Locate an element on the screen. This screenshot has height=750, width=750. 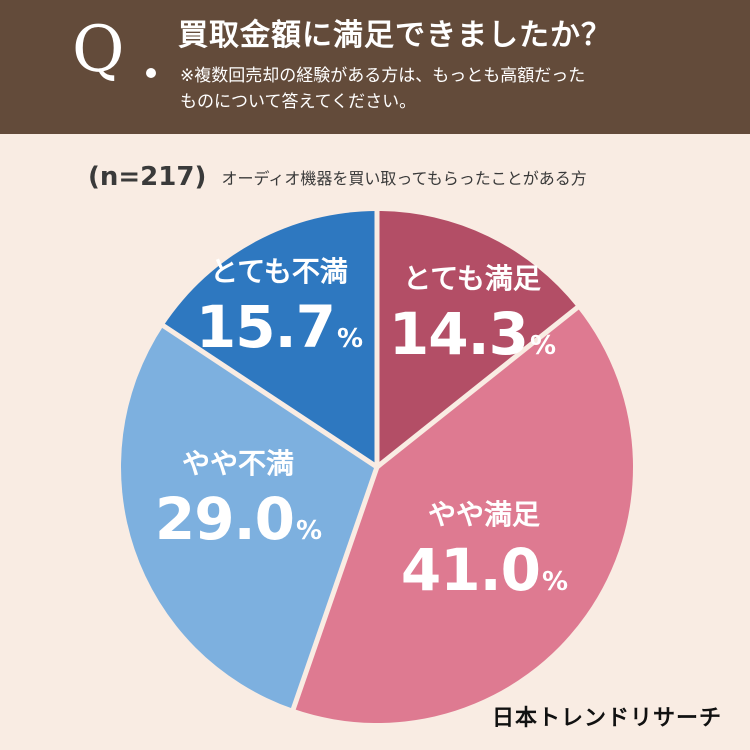
slice-value-3: 15.7% is located at coordinates (279, 327).